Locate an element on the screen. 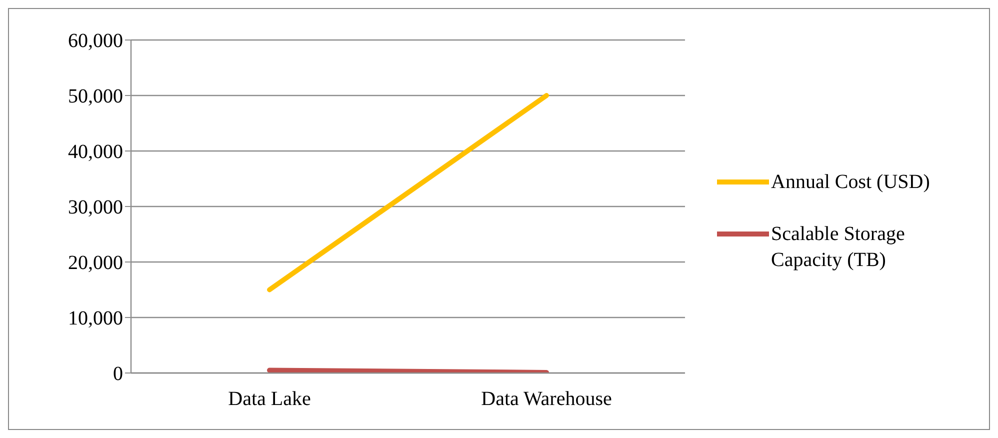 The width and height of the screenshot is (998, 438). y-tick-label: 40,000 is located at coordinates (95, 152).